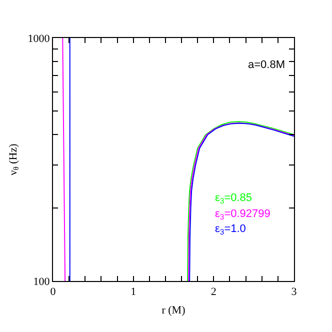 This screenshot has height=332, width=332. I want to click on annotation: a=0.8M, so click(266, 65).